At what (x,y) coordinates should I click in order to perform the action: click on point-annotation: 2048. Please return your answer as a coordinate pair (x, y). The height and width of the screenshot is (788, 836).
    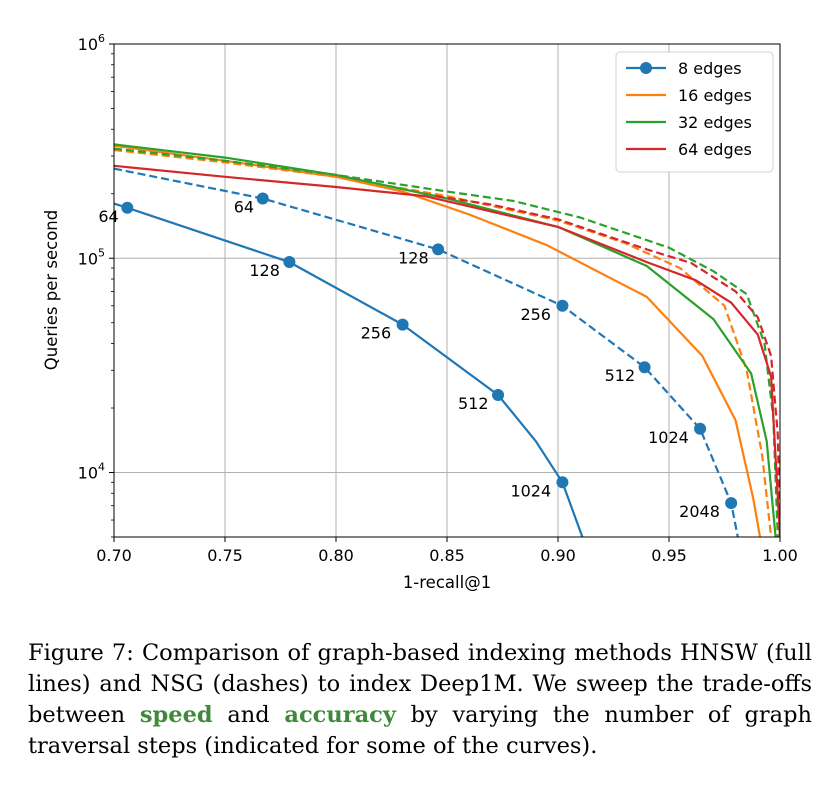
    Looking at the image, I should click on (699, 511).